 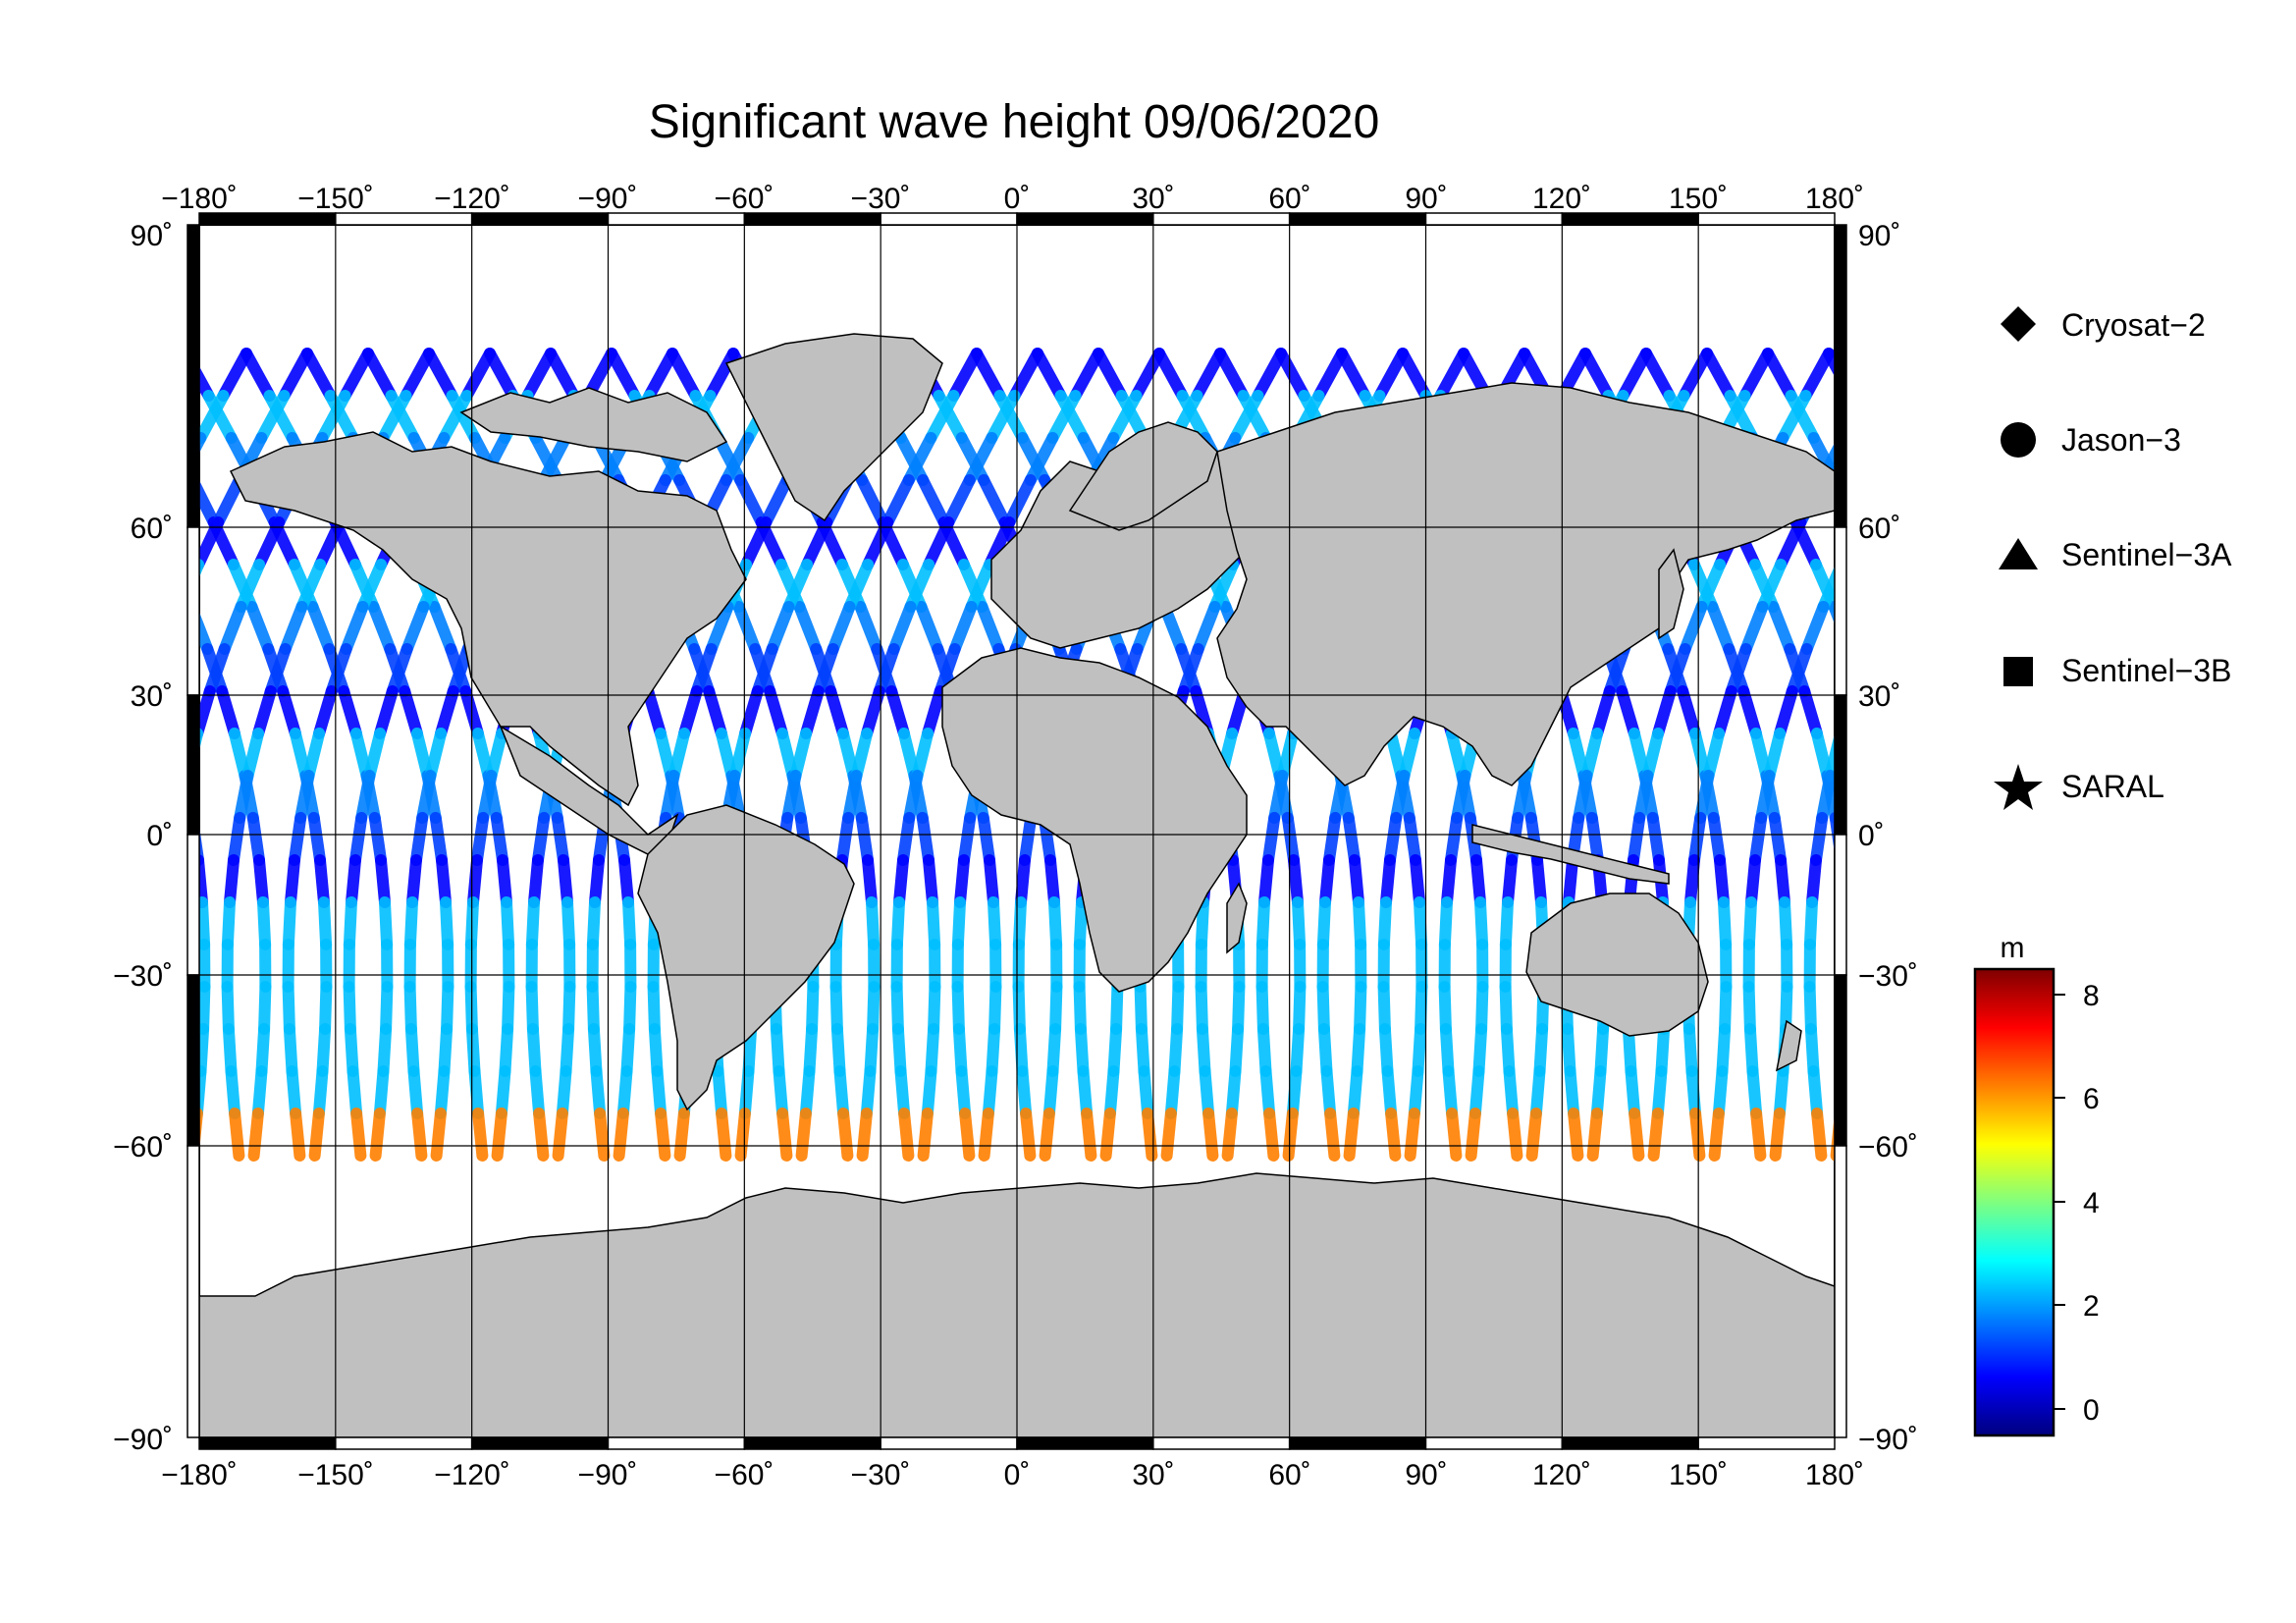 What do you see at coordinates (1698, 199) in the screenshot?
I see `lon-tick-top: 150˚` at bounding box center [1698, 199].